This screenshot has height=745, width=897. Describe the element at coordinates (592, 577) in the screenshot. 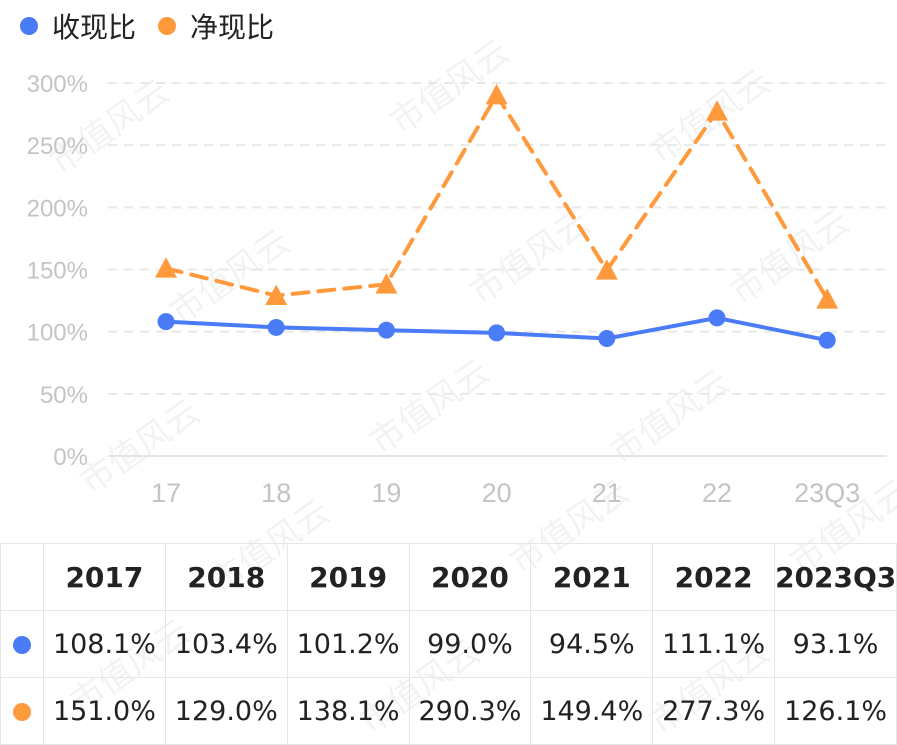

I see `table-header-cell: 2021` at that location.